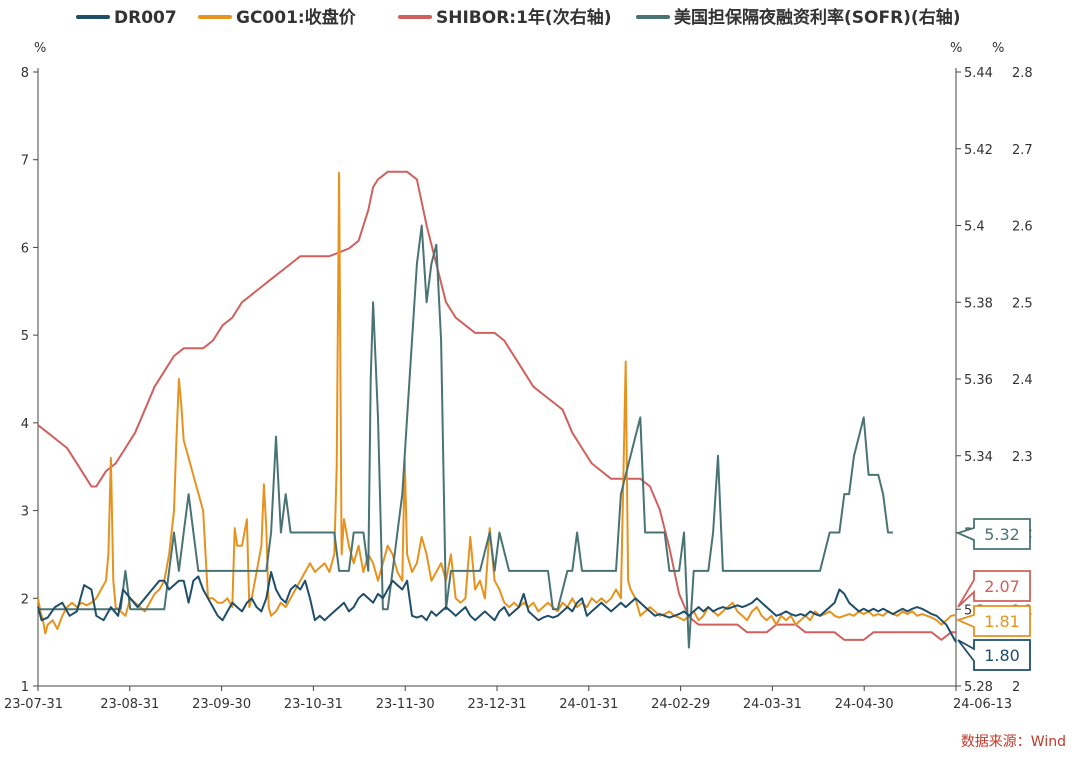  I want to click on right-tick-label: 5.42, so click(978, 150).